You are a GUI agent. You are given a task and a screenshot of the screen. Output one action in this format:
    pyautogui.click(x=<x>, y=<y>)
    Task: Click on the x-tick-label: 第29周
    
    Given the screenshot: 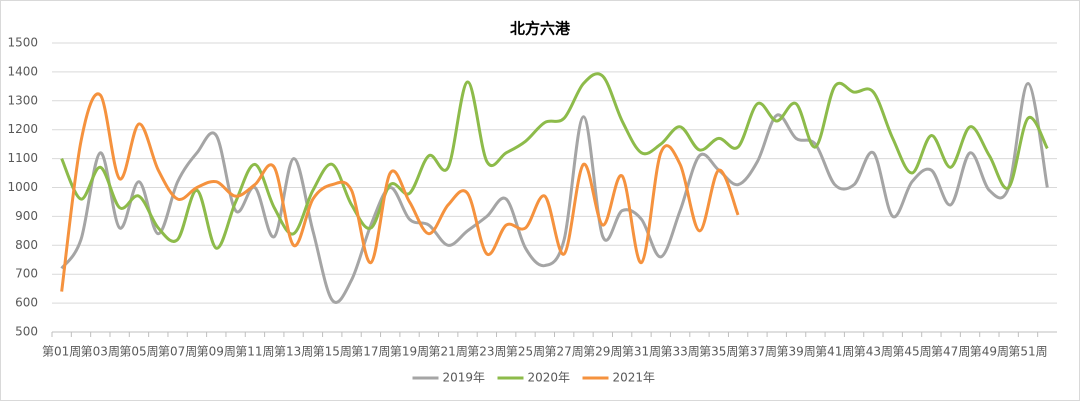 What is the action you would take?
    pyautogui.click(x=602, y=352)
    